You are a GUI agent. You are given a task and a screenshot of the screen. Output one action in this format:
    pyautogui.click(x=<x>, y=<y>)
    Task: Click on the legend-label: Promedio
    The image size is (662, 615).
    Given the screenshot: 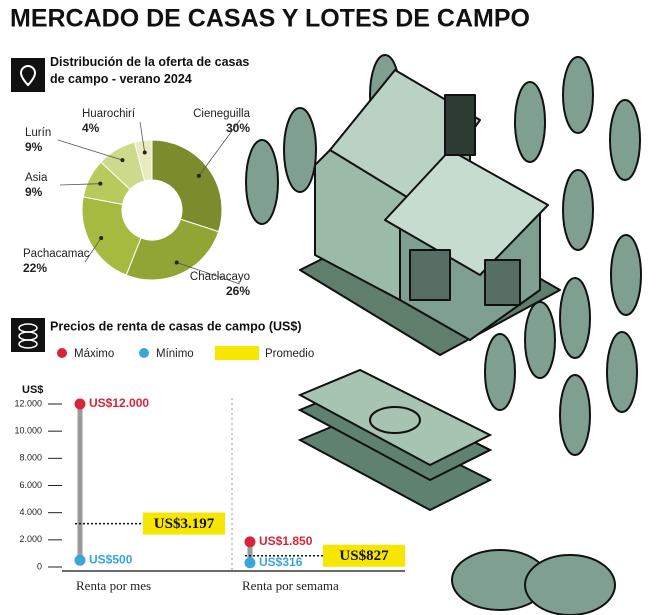 What is the action you would take?
    pyautogui.click(x=289, y=354)
    